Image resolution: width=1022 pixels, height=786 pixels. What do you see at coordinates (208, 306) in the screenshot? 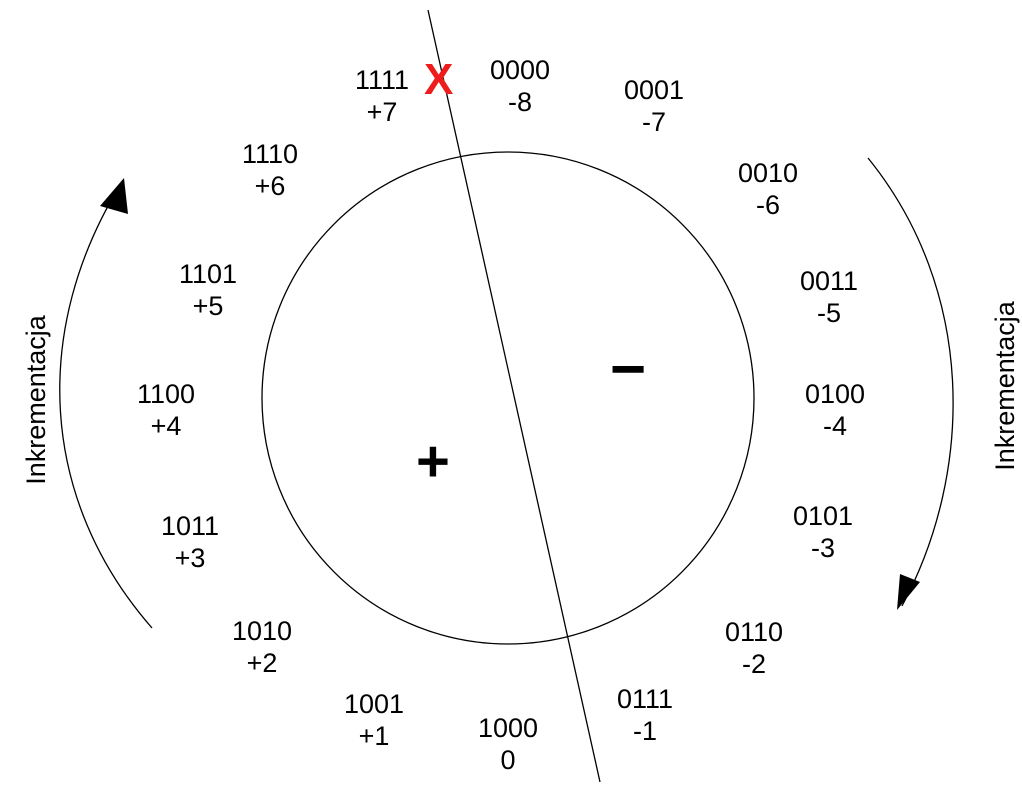
I see `wheel-entry-value: +5` at bounding box center [208, 306].